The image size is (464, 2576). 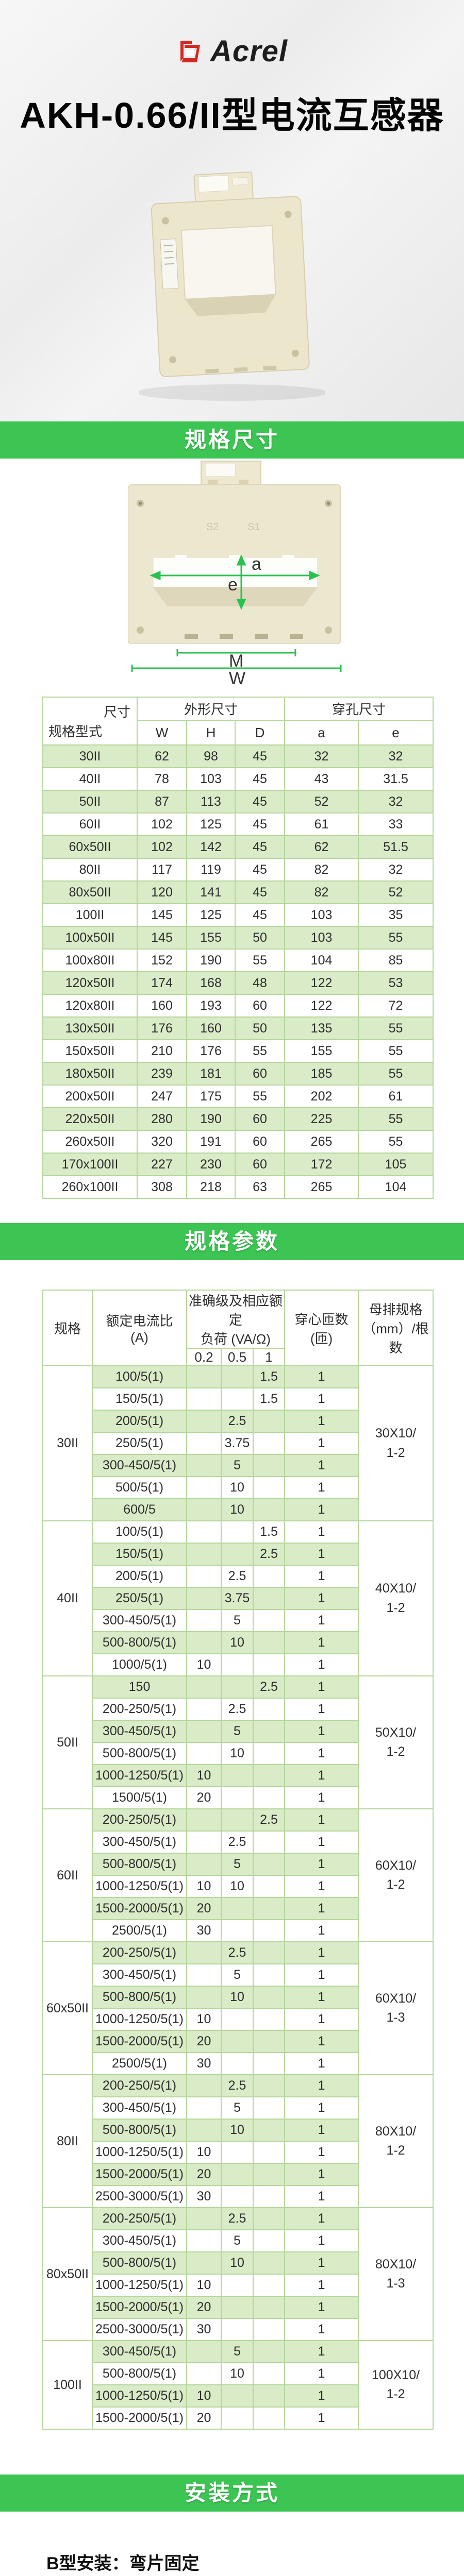 What do you see at coordinates (90, 938) in the screenshot?
I see `size-row-model: 100x50II` at bounding box center [90, 938].